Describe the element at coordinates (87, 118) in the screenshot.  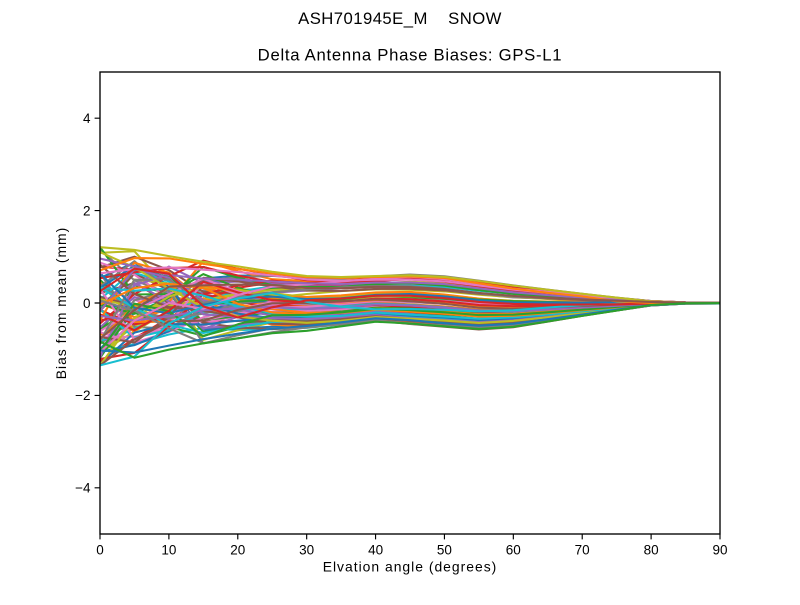
I see `svg-text: 4` at that location.